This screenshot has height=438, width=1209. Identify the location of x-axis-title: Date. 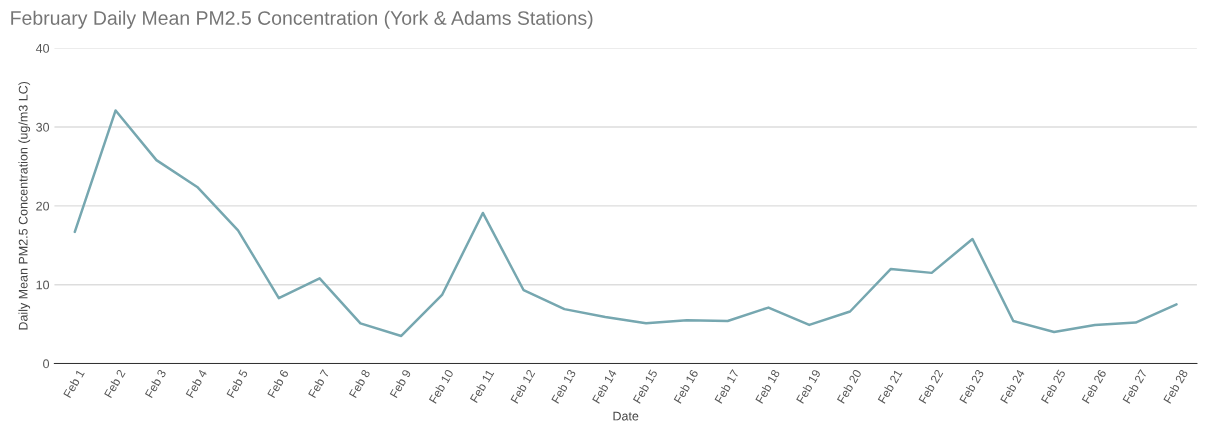
(626, 416).